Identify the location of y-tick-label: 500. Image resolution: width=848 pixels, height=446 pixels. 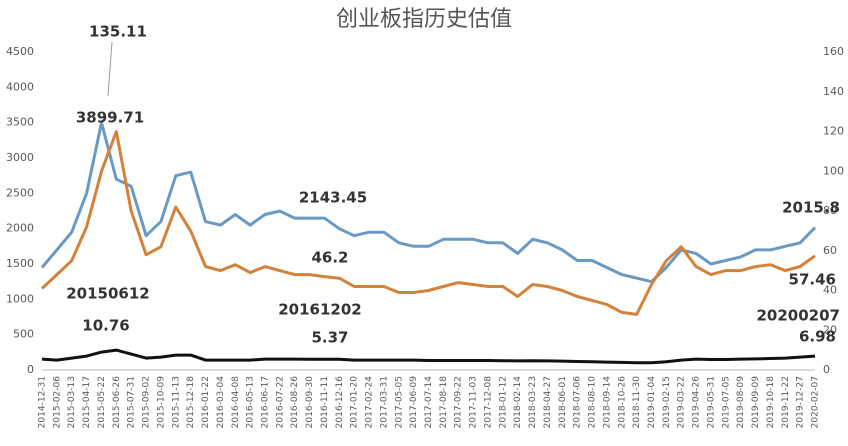
(23, 334).